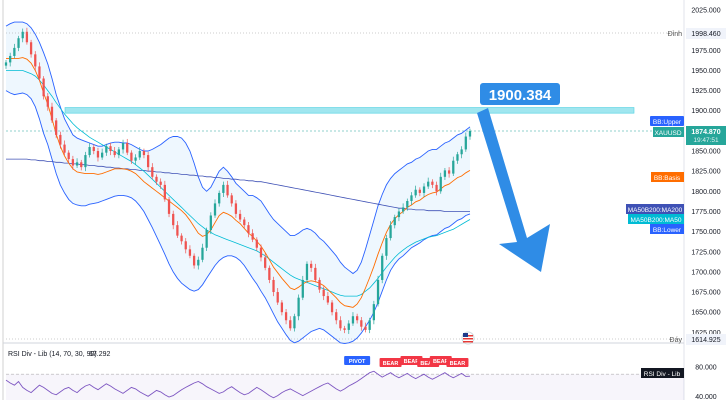 Image resolution: width=727 pixels, height=405 pixels. What do you see at coordinates (705, 340) in the screenshot?
I see `day-value: 1614.925` at bounding box center [705, 340].